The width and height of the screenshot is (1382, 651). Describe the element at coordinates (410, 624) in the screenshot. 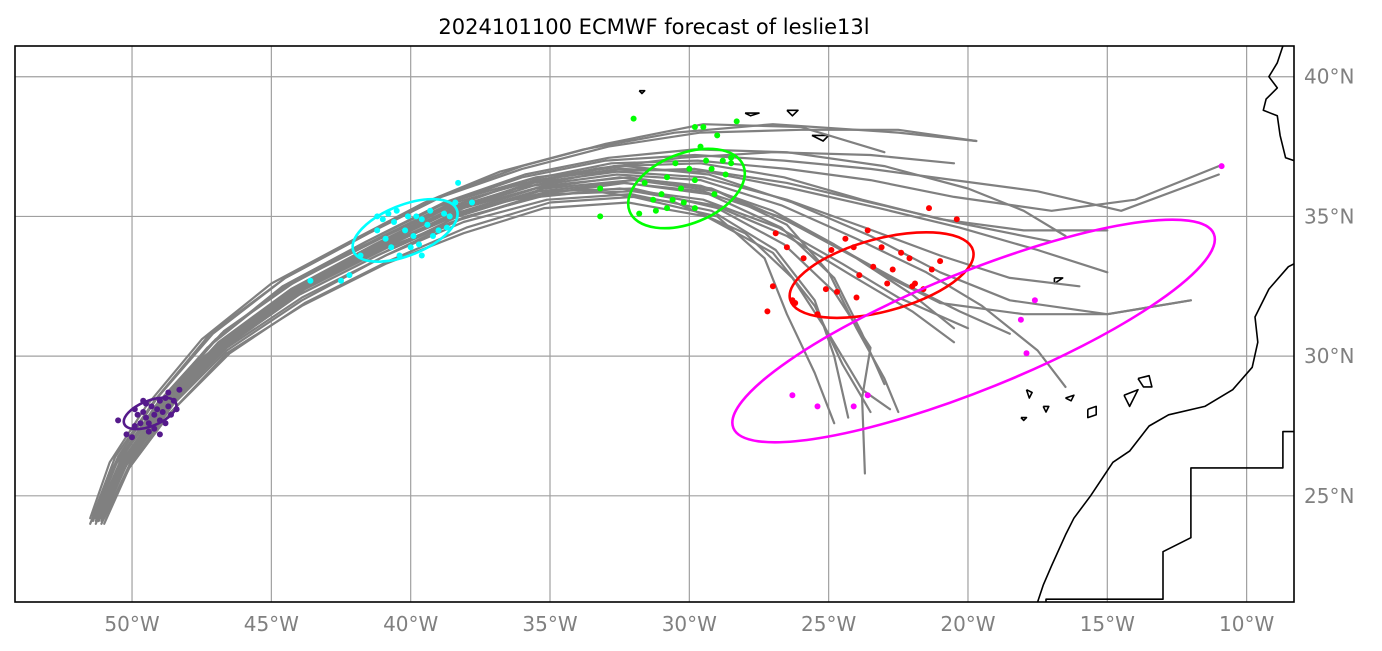

I see `lon-tick-label: 40°W` at that location.